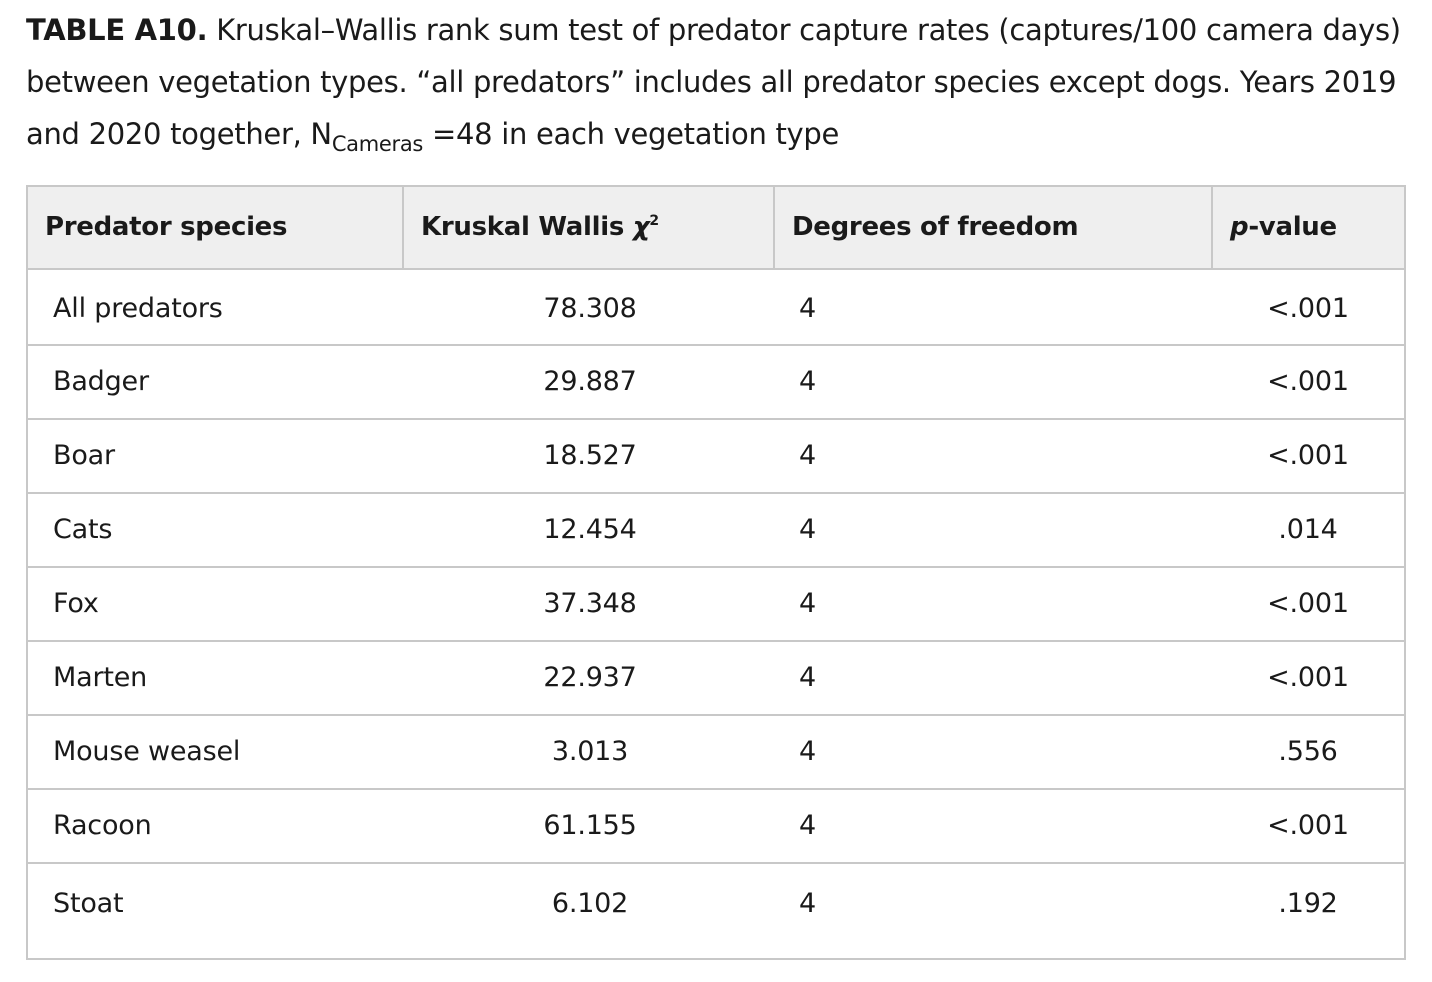 The height and width of the screenshot is (982, 1432). Describe the element at coordinates (631, 134) in the screenshot. I see `caption-tail: =48 in each vegetation type` at that location.